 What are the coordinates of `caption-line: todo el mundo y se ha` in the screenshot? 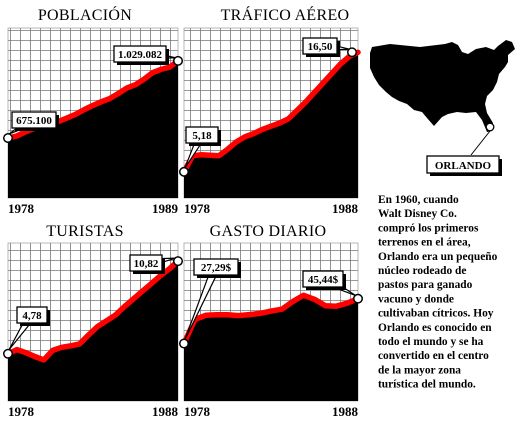 It's located at (431, 342).